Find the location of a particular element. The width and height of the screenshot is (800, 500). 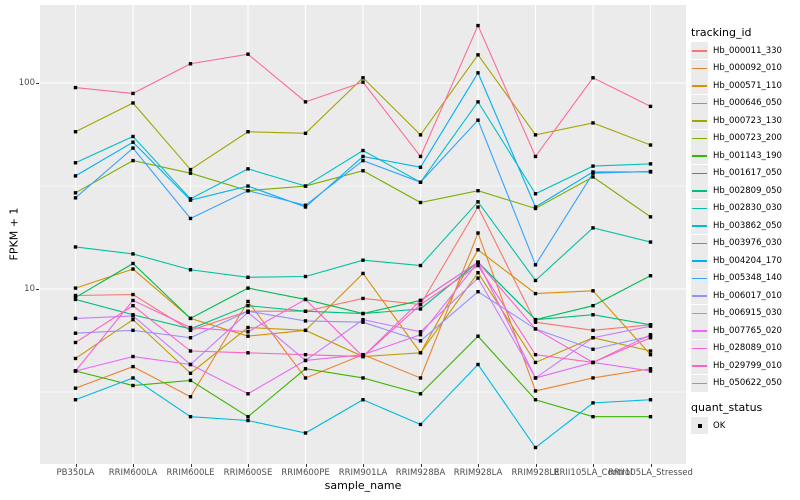

legend-item-Hb_003976_030: Hb_003976_030 is located at coordinates (745, 243).